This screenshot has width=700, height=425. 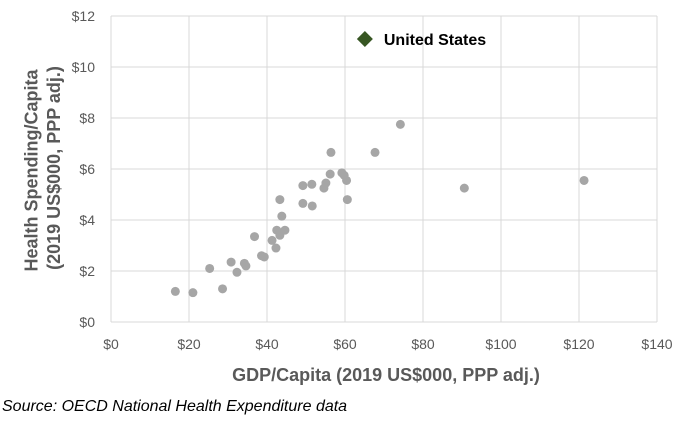 What do you see at coordinates (87, 220) in the screenshot?
I see `y-tick-label: $4` at bounding box center [87, 220].